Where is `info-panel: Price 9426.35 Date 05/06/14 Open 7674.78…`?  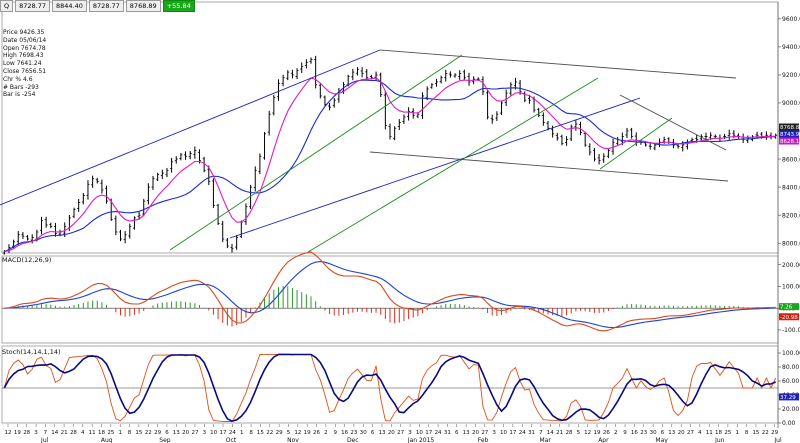
info-panel: Price 9426.35 Date 05/06/14 Open 7674.78… is located at coordinates (24, 64).